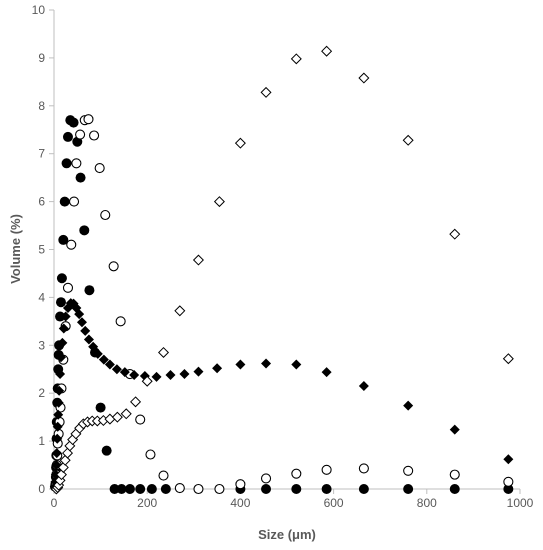 The width and height of the screenshot is (543, 550). What do you see at coordinates (15, 249) in the screenshot?
I see `y-axis-title: Volume (%)` at bounding box center [15, 249].